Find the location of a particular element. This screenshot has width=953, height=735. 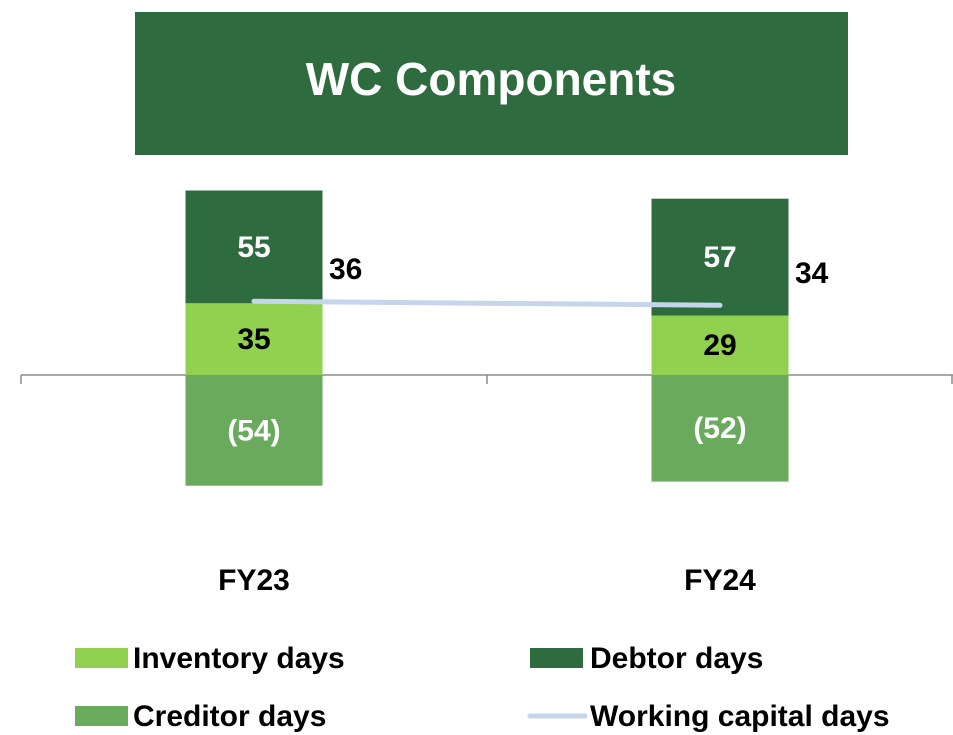

x-tick-label: FY23 is located at coordinates (254, 580).